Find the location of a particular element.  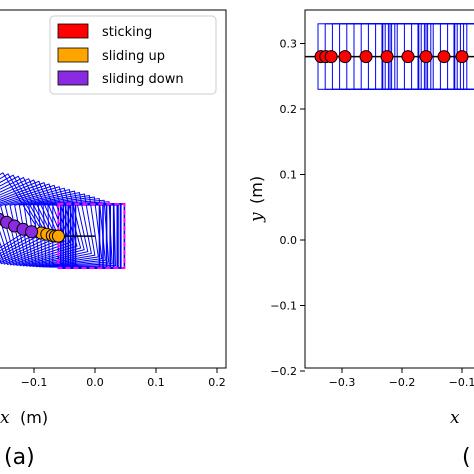

y-tick-label: −0.1 is located at coordinates (283, 306).